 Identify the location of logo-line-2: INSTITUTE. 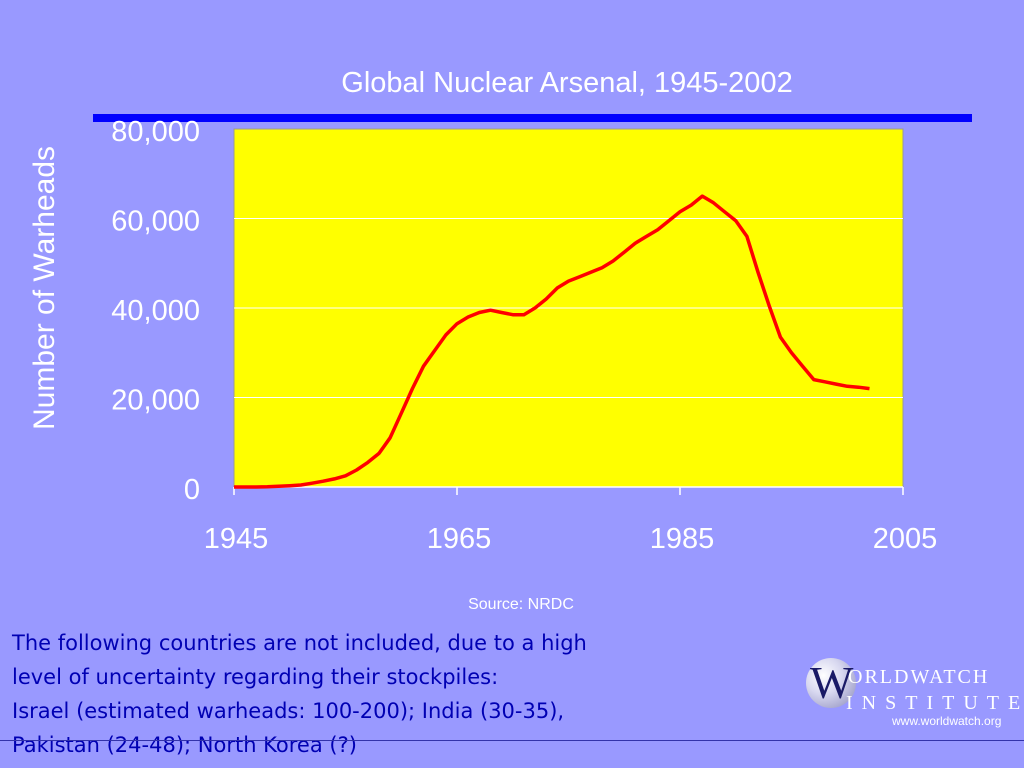
(935, 703).